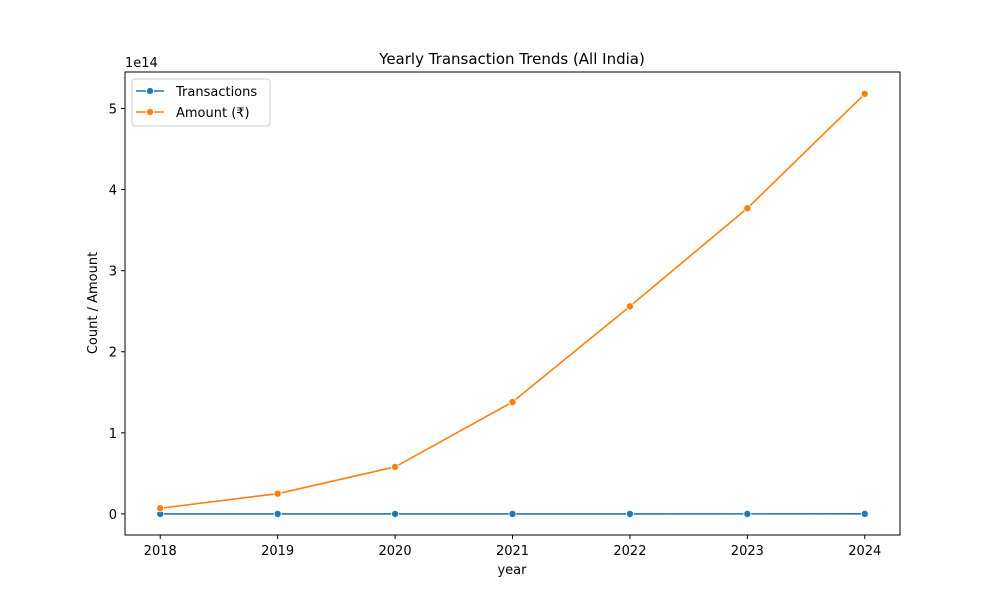 The width and height of the screenshot is (1000, 604). I want to click on x-tick-label: 2022, so click(629, 551).